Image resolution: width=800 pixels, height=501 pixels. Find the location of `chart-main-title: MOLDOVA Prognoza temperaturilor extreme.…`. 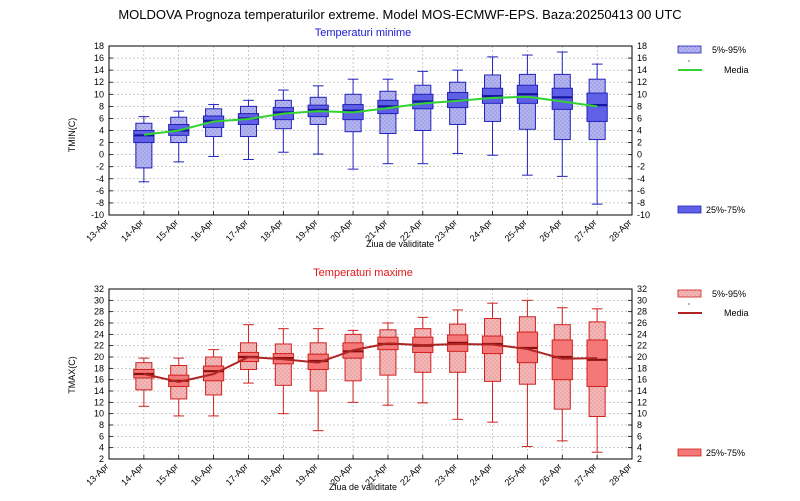

chart-main-title: MOLDOVA Prognoza temperaturilor extreme.… is located at coordinates (399, 14).